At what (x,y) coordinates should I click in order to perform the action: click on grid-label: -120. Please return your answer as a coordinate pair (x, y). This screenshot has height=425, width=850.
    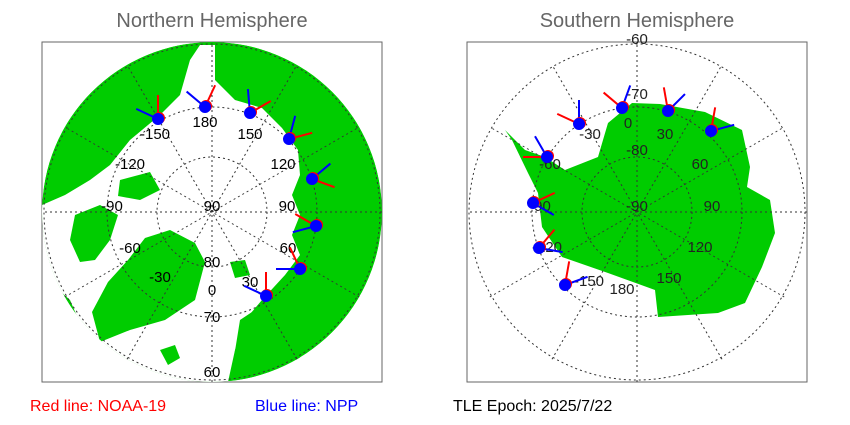
    Looking at the image, I should click on (130, 164).